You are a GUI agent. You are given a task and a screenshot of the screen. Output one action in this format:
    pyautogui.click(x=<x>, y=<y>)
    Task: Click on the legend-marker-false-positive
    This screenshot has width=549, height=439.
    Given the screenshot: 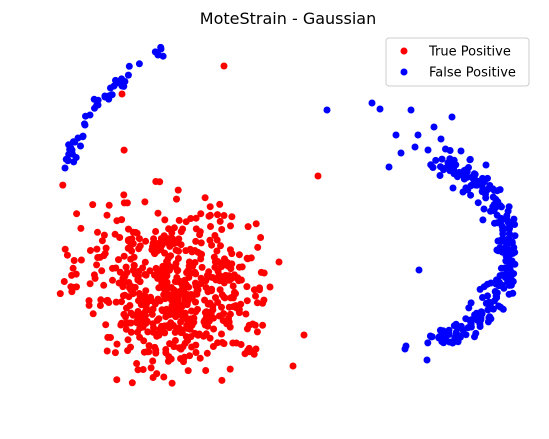 What is the action you would take?
    pyautogui.click(x=404, y=72)
    